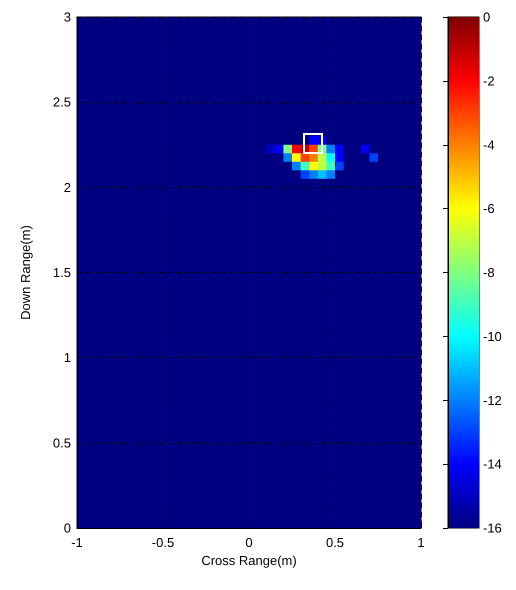 This screenshot has height=590, width=516. I want to click on color-bar-label: -10, so click(492, 336).